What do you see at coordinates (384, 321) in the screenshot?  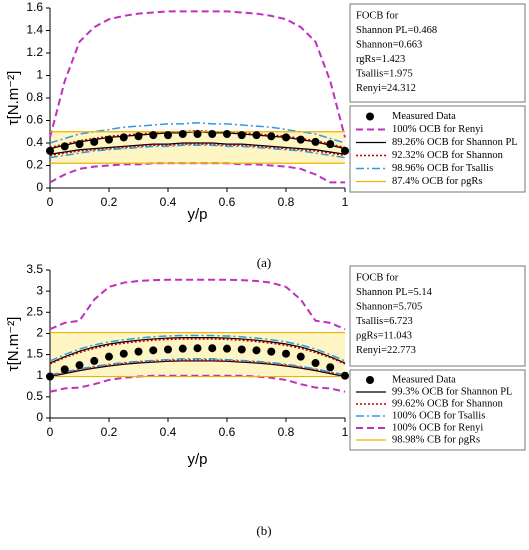 I see `note-line: Tsallis=6.723` at bounding box center [384, 321].